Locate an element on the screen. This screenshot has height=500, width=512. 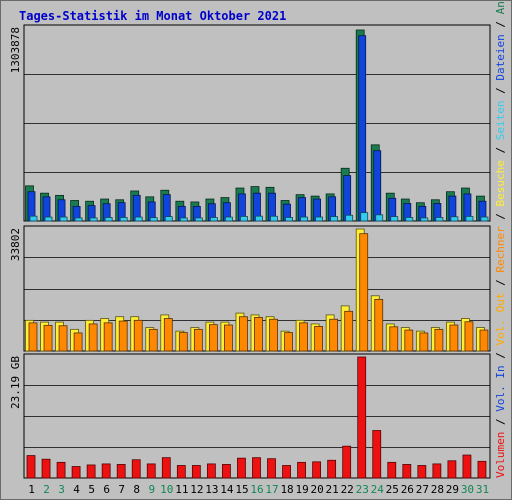
x-tick-label: 22 is located at coordinates (347, 489).